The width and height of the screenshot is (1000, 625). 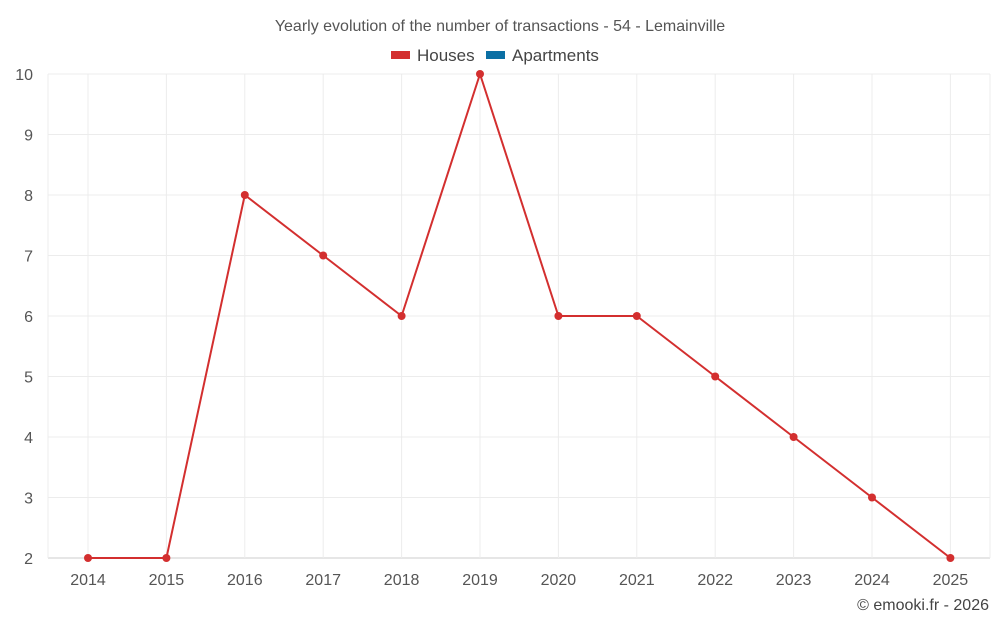 I want to click on y-tick-label: 9, so click(x=28, y=136).